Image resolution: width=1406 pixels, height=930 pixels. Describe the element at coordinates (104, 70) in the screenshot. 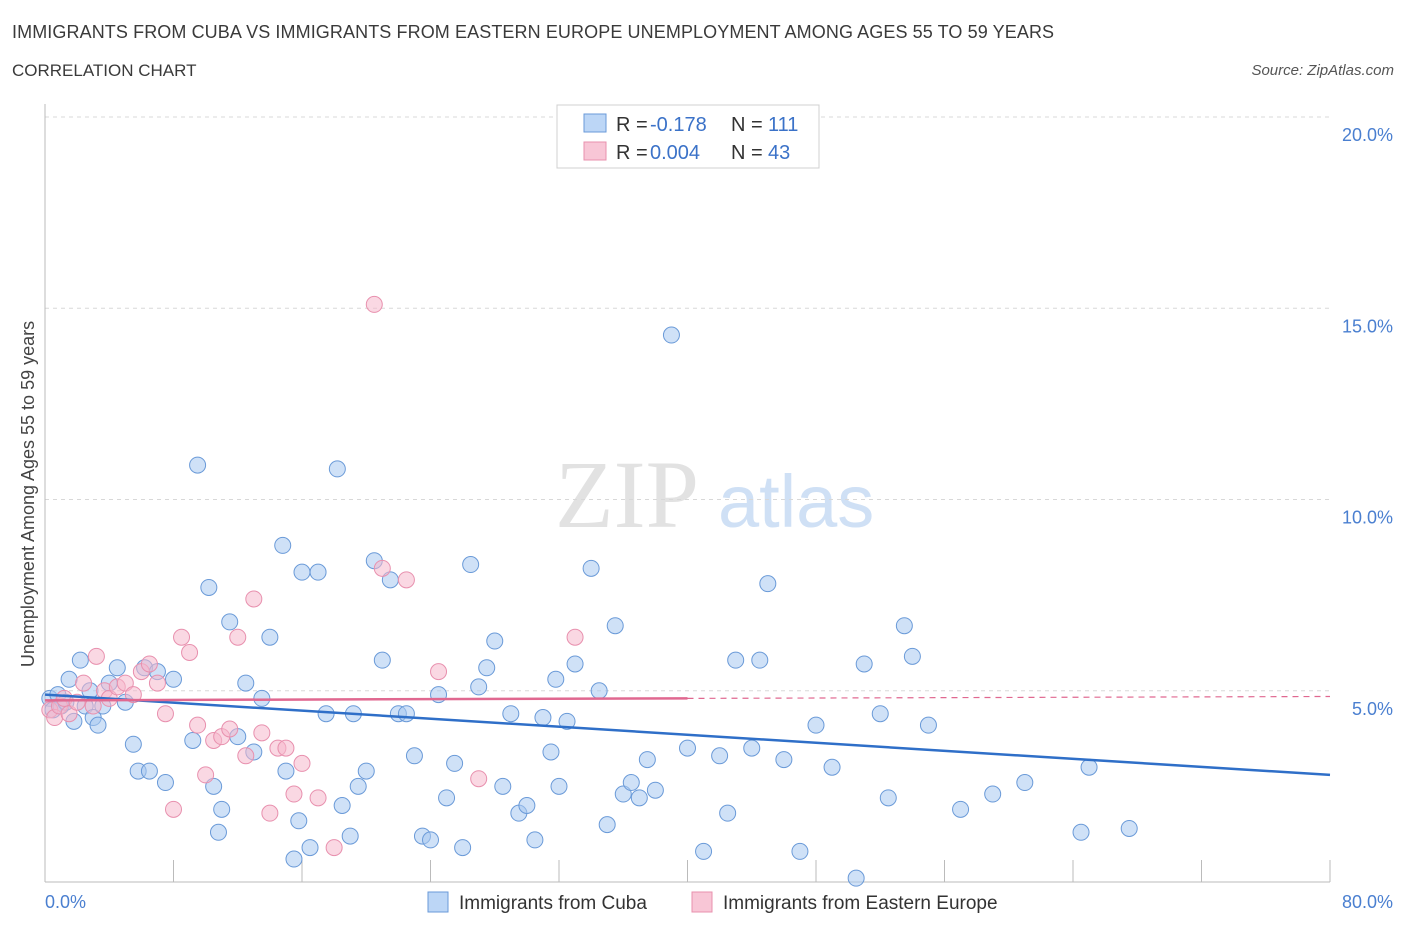

I see `chart-subtitle: CORRELATION CHART` at that location.